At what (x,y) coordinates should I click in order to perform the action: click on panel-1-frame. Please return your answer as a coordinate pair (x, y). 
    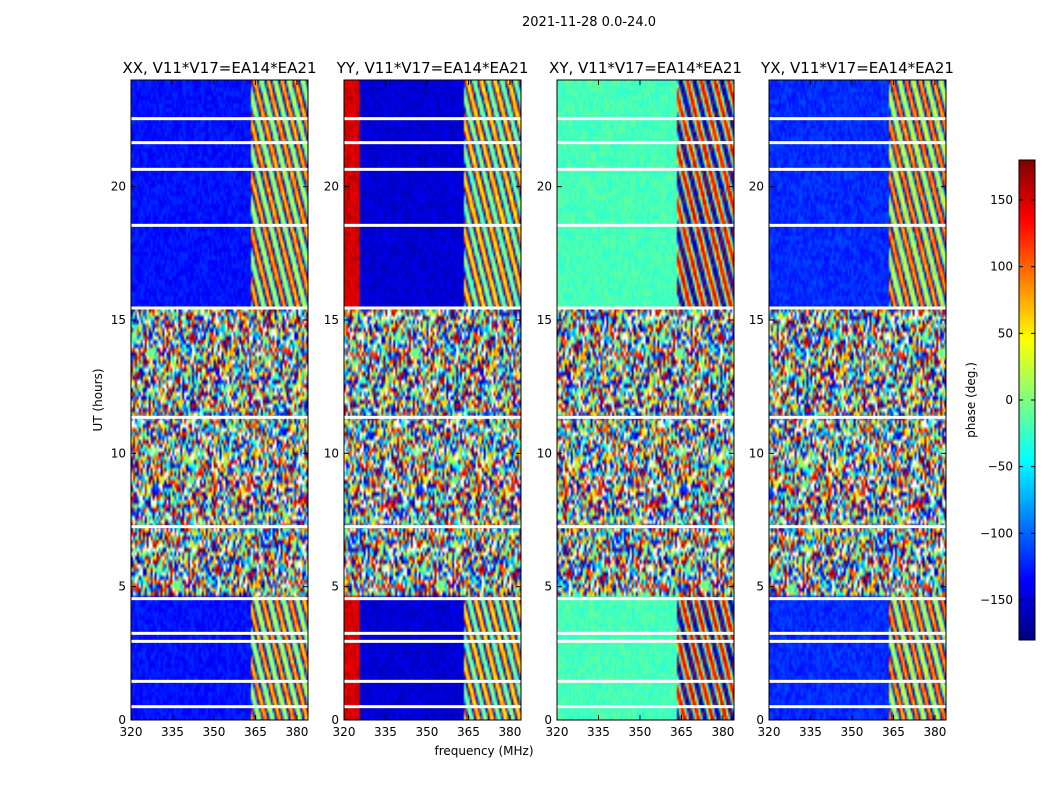
    Looking at the image, I should click on (432, 400).